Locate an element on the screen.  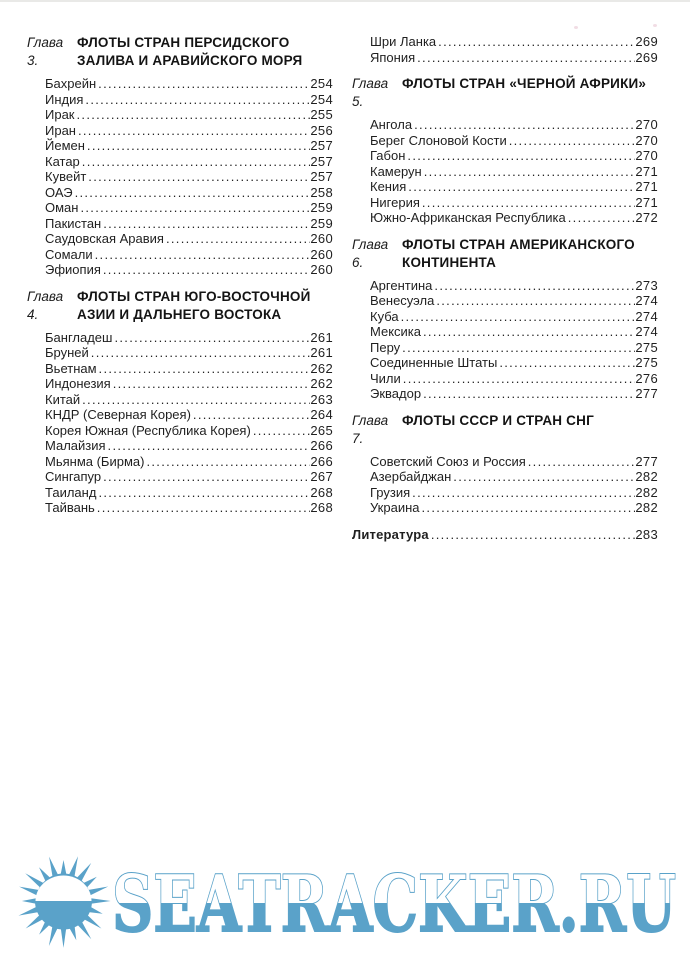
toc-entry-label: Чили is located at coordinates (385, 378).